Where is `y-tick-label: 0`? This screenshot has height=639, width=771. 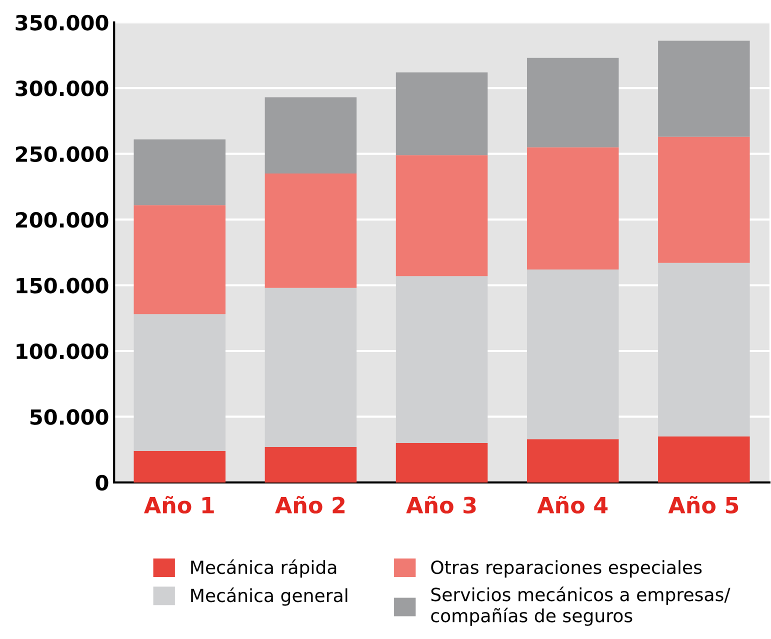 y-tick-label: 0 is located at coordinates (102, 482).